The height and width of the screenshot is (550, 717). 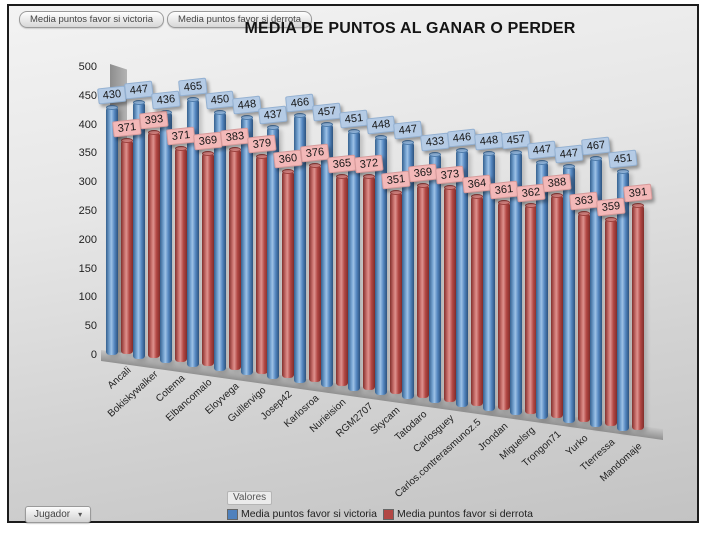 What do you see at coordinates (396, 180) in the screenshot?
I see `bar-value-label: 351` at bounding box center [396, 180].